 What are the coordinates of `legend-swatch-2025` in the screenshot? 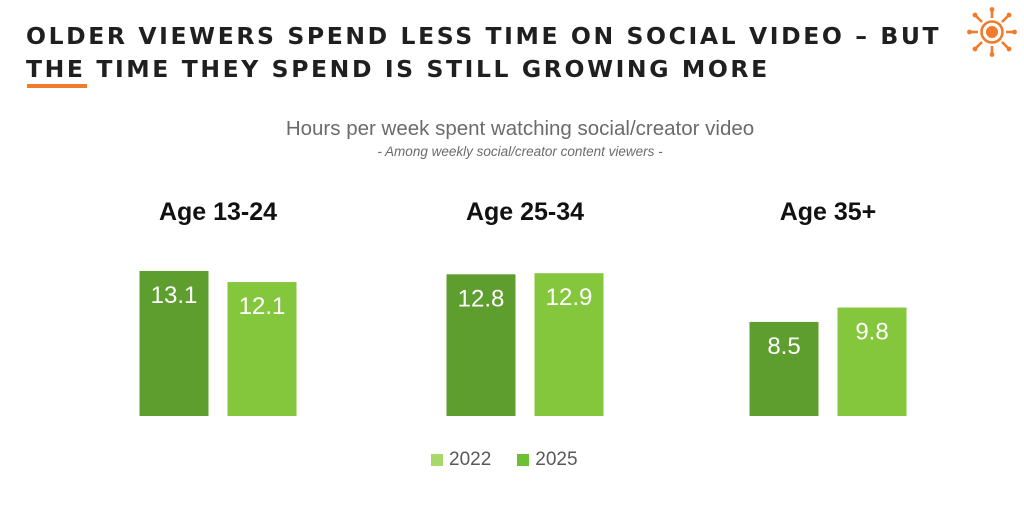 It's located at (523, 460).